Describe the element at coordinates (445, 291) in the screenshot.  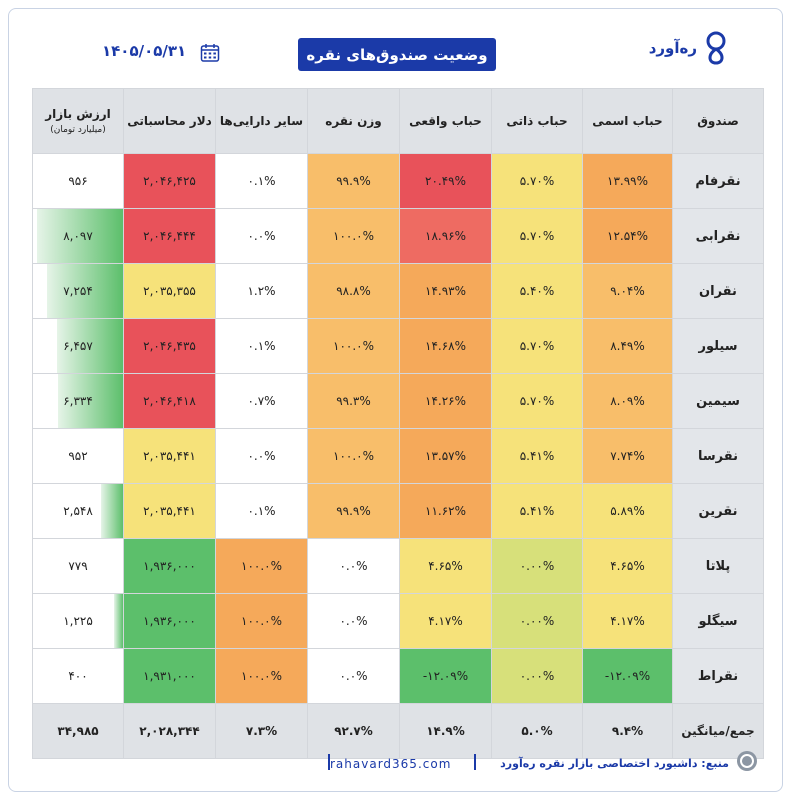
I see `cell-real: ۱۴.۹۳%` at that location.